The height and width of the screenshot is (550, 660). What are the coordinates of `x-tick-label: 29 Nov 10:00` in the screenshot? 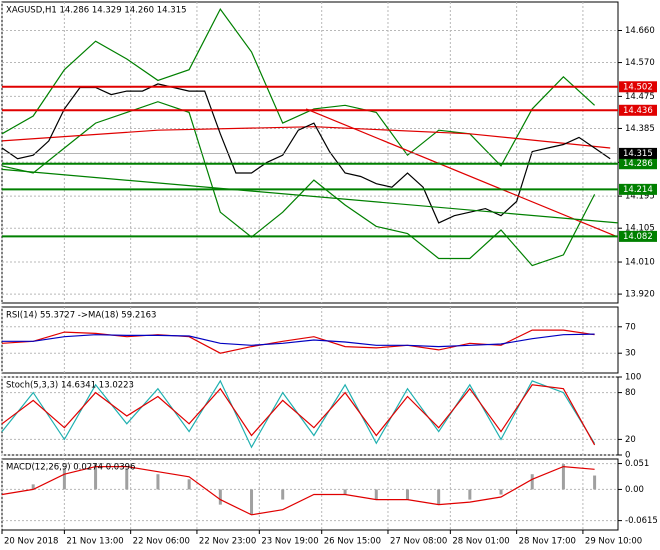 It's located at (613, 542).